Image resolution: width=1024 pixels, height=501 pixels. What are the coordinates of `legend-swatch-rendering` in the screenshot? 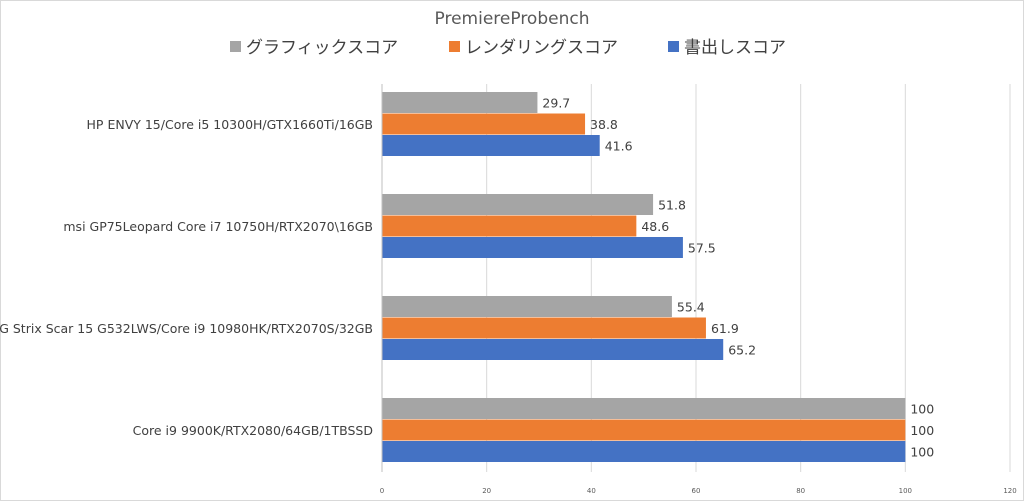 It's located at (454, 46).